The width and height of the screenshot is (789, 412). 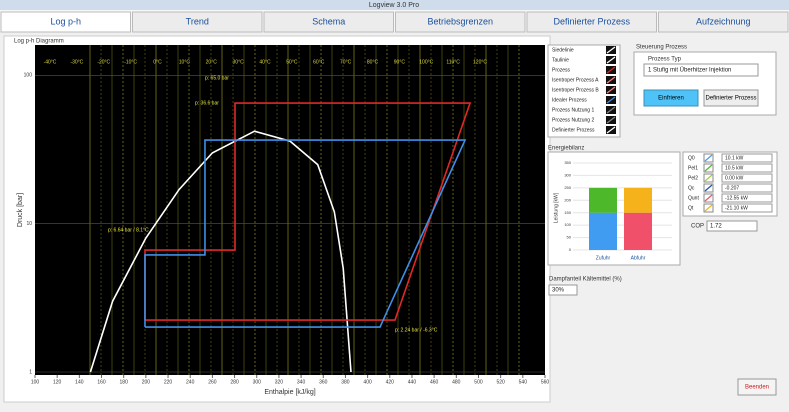 What do you see at coordinates (569, 100) in the screenshot?
I see `legend-label: Idealer Prozess` at bounding box center [569, 100].